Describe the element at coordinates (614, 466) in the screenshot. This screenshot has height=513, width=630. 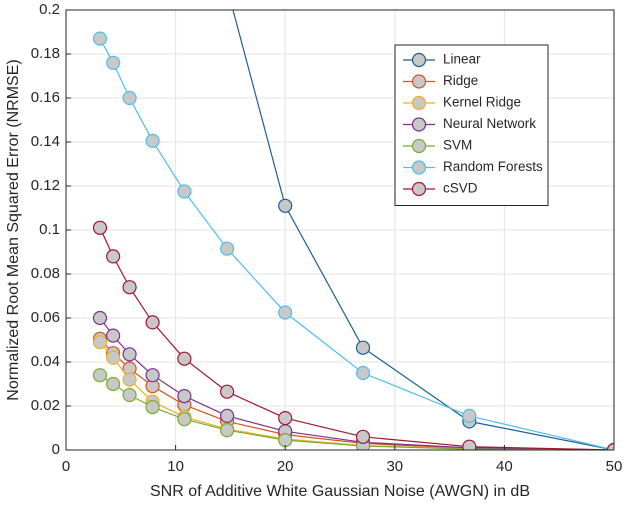
I see `x-tick-label: 50` at that location.